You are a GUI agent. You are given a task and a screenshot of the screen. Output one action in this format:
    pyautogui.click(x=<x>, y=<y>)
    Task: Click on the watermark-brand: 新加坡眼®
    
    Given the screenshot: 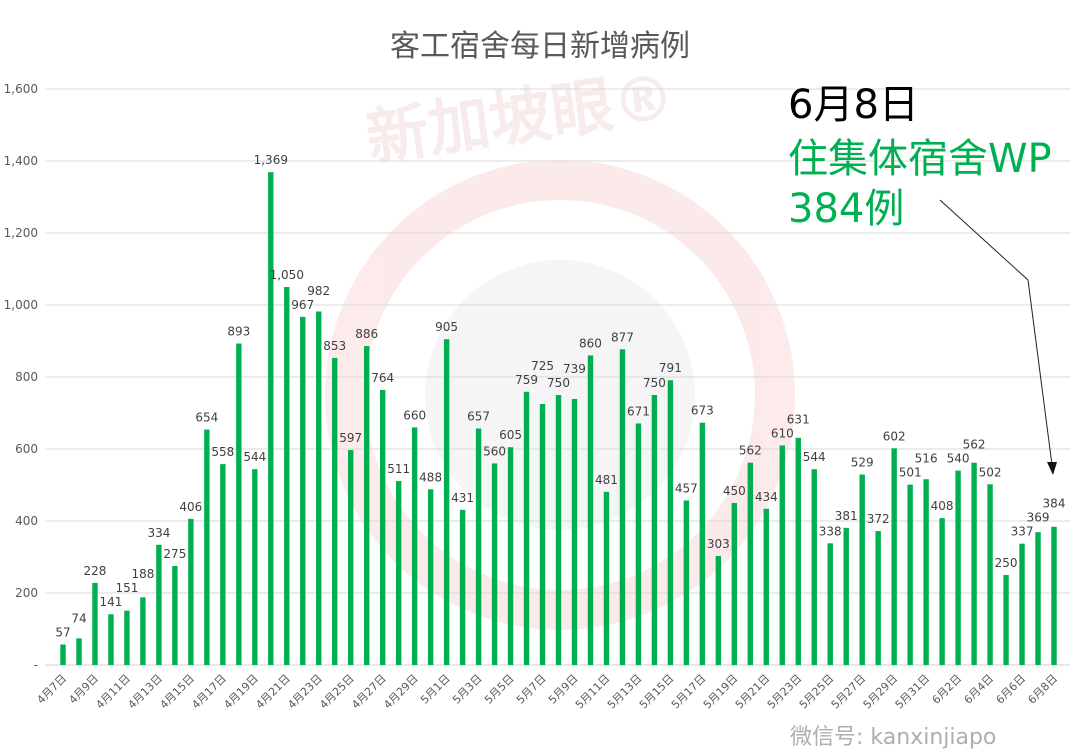 What is the action you would take?
    pyautogui.click(x=520, y=116)
    